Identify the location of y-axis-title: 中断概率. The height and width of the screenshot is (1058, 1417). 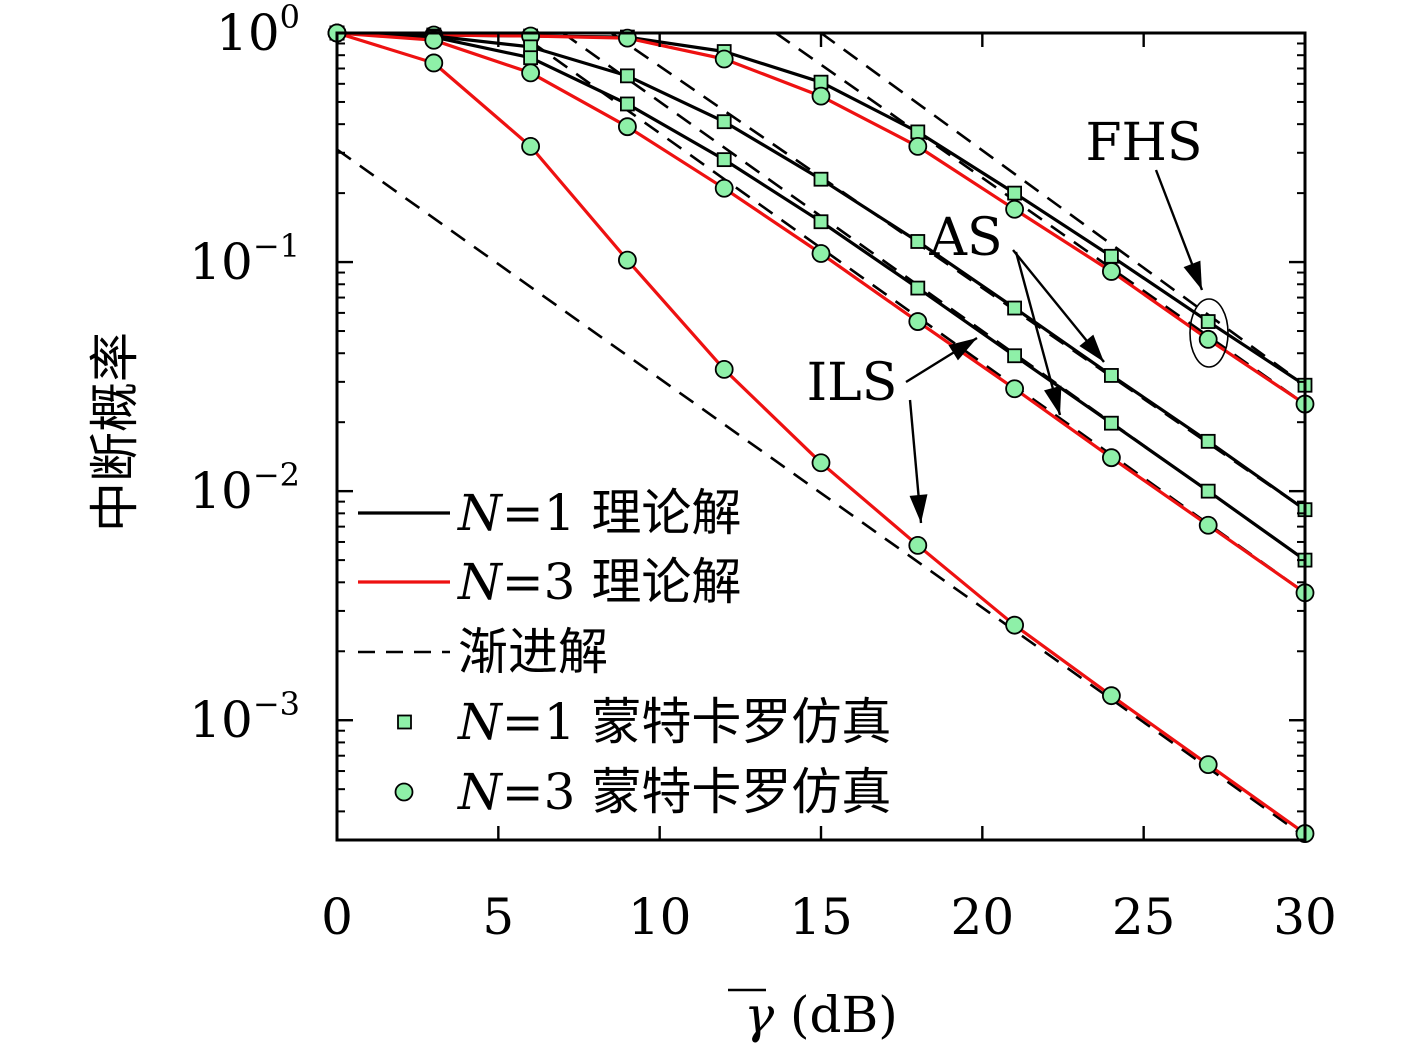
(115, 432).